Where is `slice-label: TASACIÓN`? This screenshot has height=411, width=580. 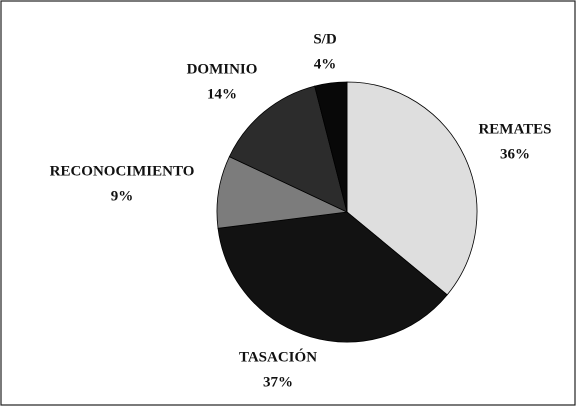 slice-label: TASACIÓN is located at coordinates (278, 356).